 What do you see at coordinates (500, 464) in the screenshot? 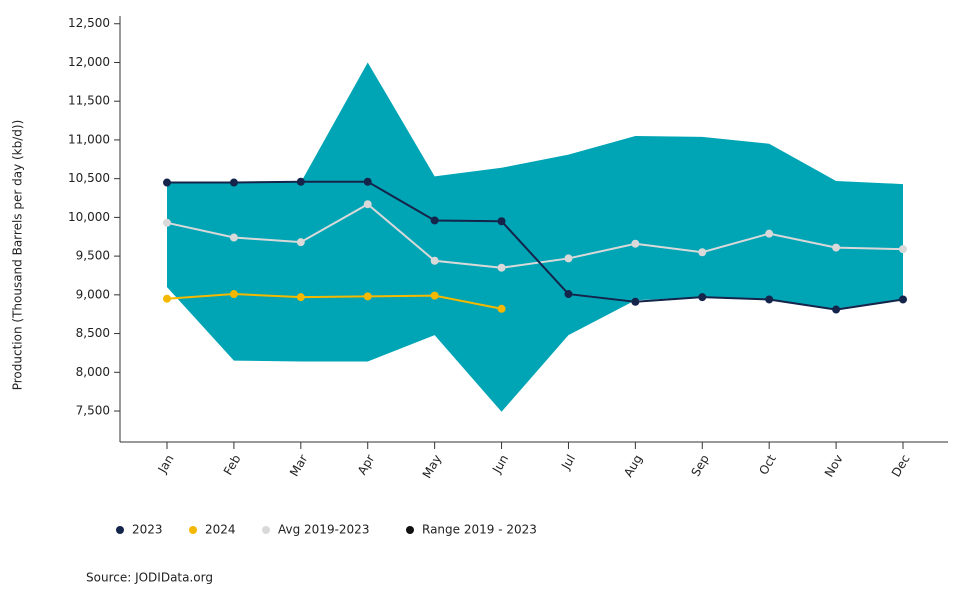
I see `x-tick-label: Jun` at bounding box center [500, 464].